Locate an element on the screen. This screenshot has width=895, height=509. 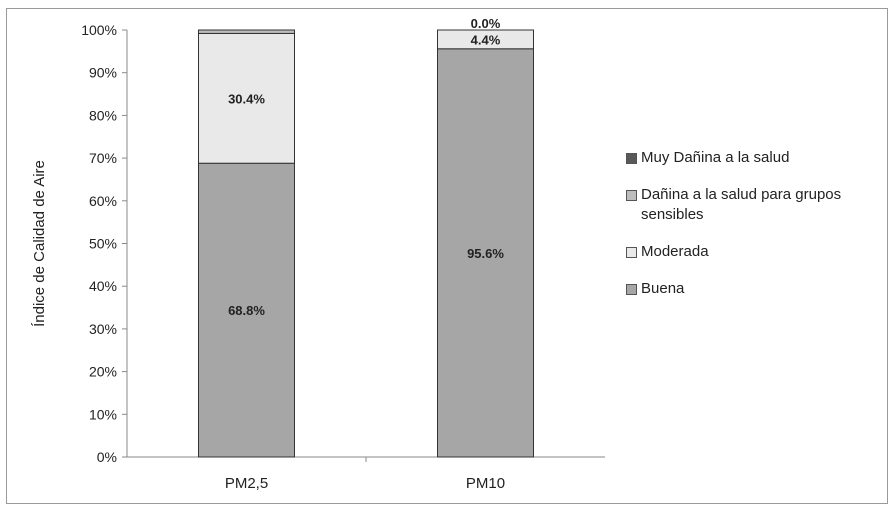
x-category-label: PM2,5 is located at coordinates (246, 483).